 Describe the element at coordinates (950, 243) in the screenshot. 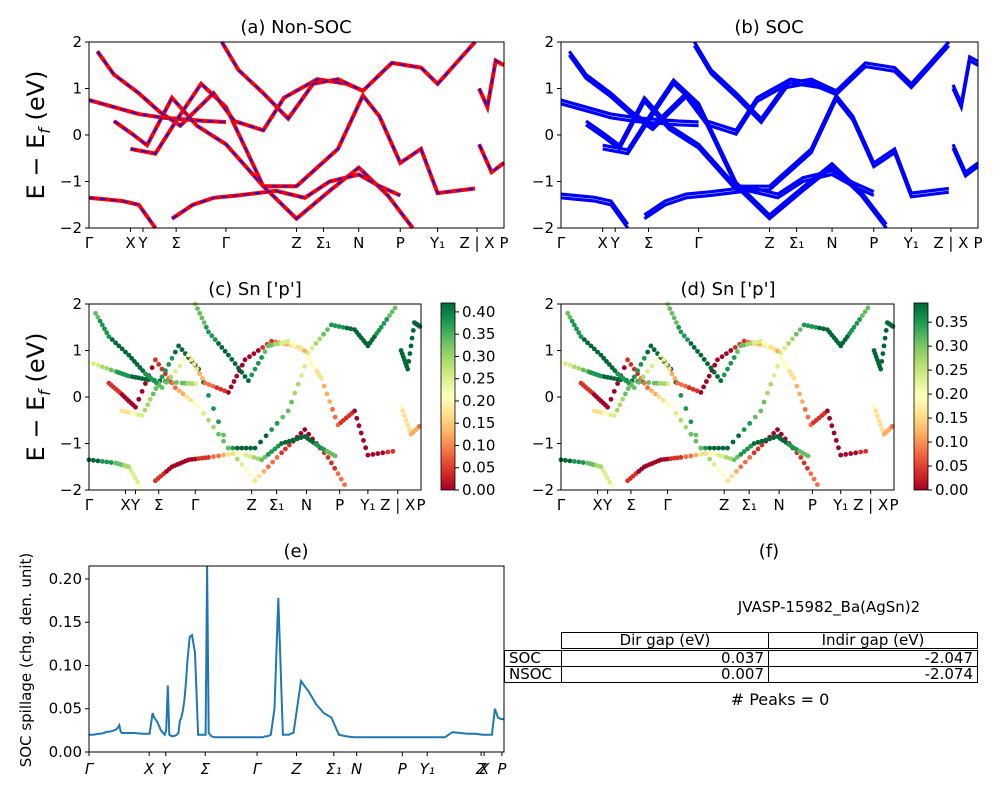

I see `x-tick-label: Z | X` at that location.